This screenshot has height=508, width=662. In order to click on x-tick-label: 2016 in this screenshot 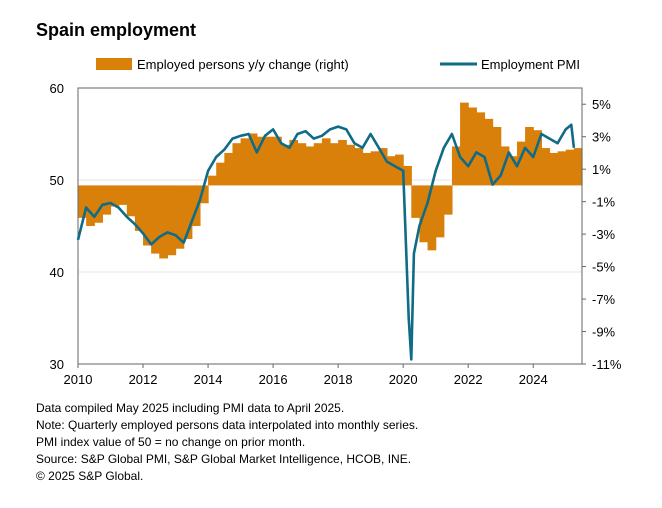, I will do `click(273, 379)`.